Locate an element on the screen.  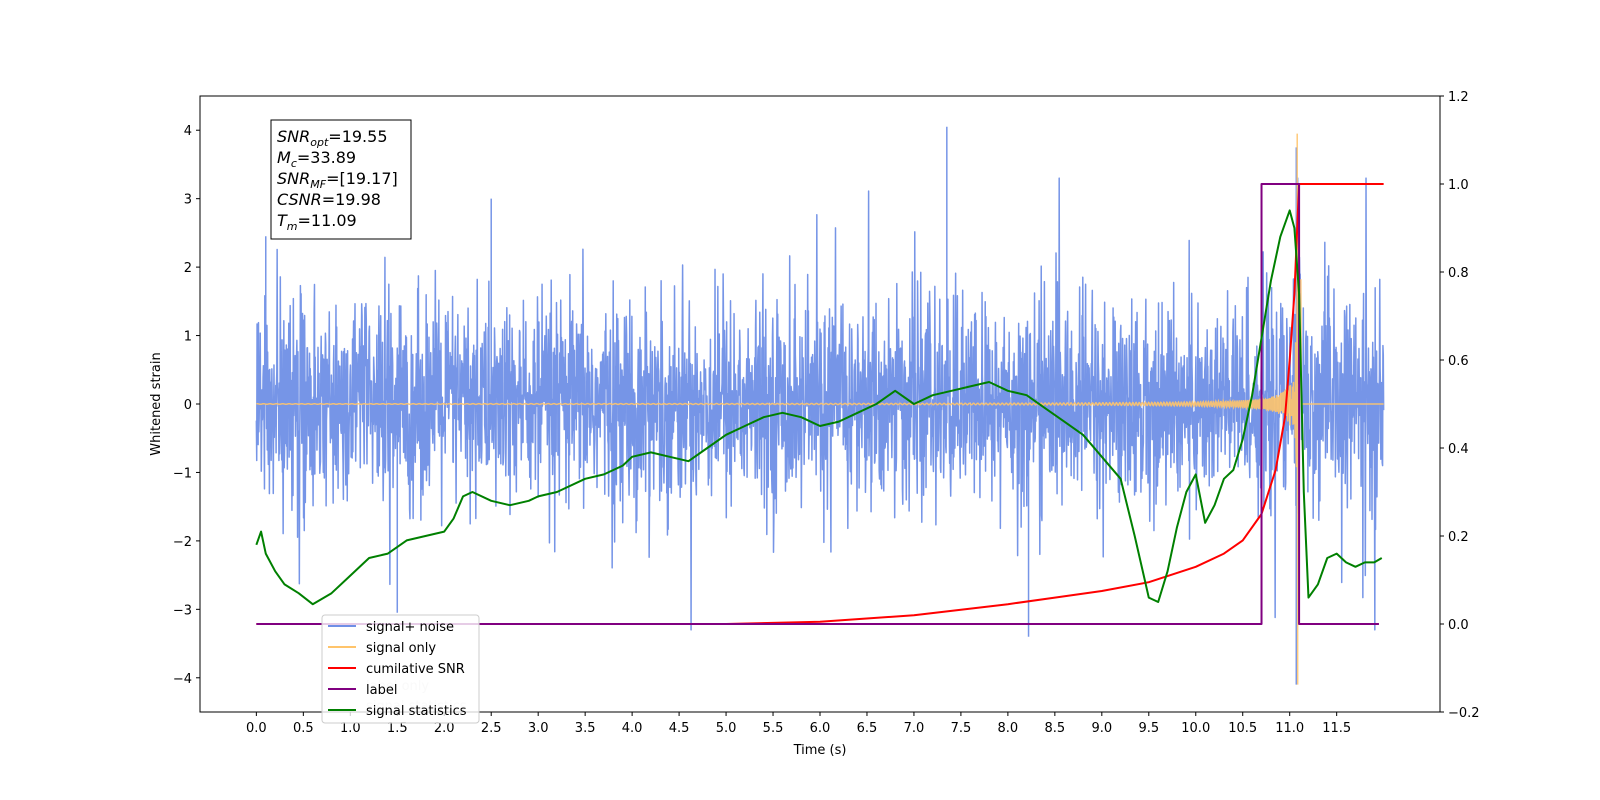
stat-subscript: opt is located at coordinates (319, 142).